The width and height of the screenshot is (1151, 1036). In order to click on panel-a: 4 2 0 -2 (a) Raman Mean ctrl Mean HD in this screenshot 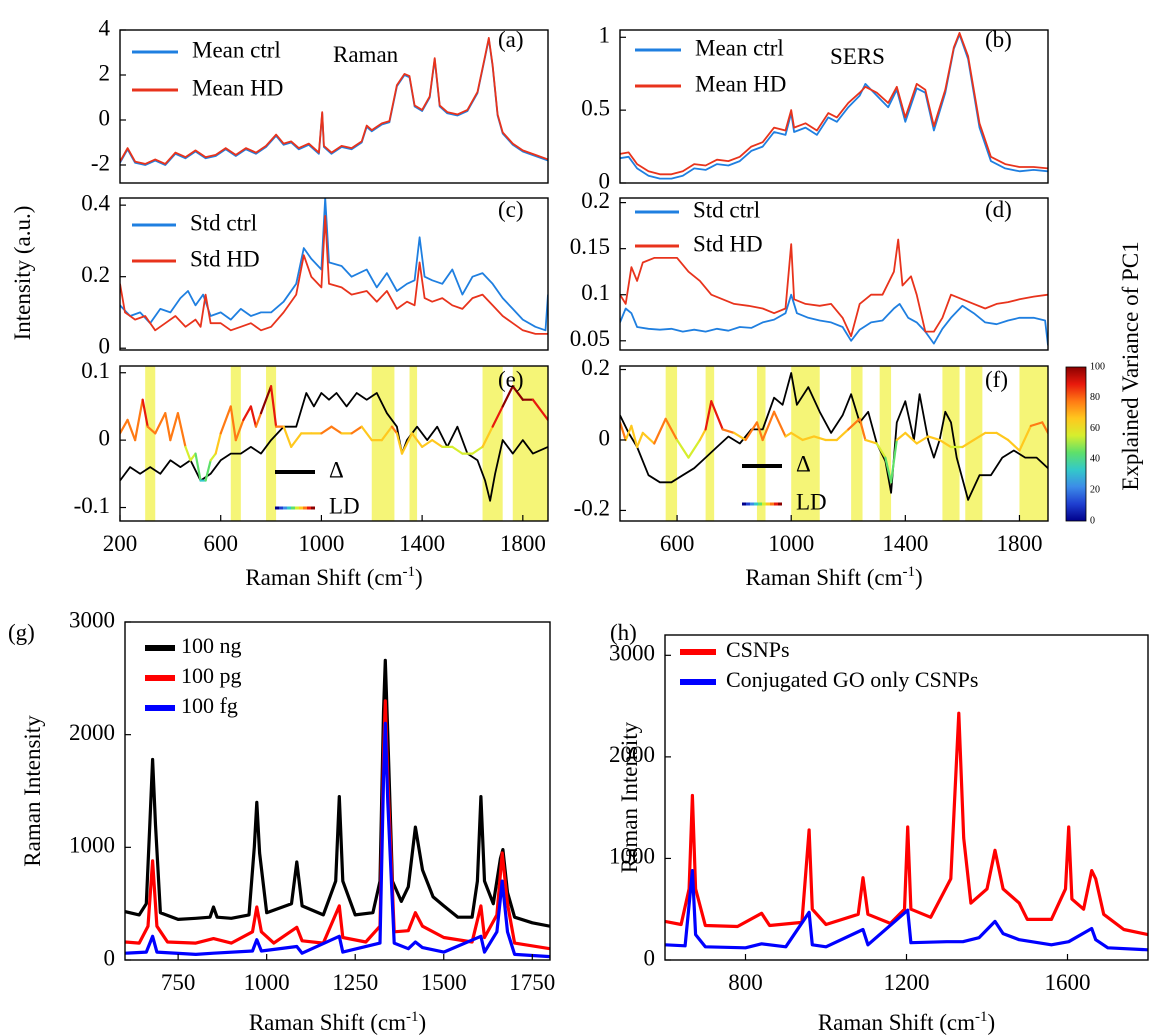, I will do `click(320, 99)`.